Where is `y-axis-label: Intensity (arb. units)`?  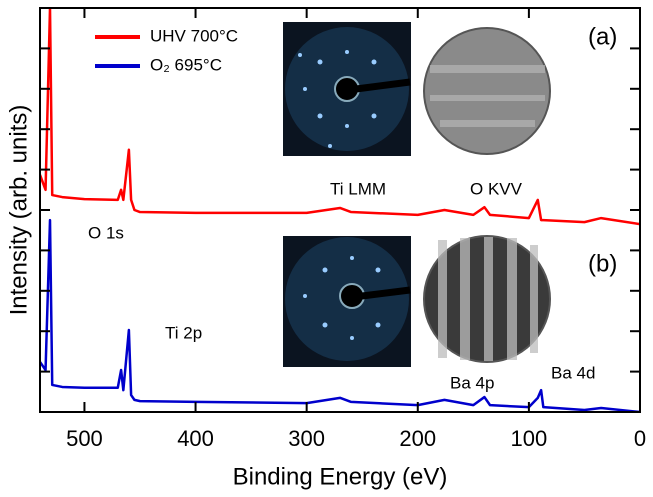
y-axis-label: Intensity (arb. units) is located at coordinates (18, 210).